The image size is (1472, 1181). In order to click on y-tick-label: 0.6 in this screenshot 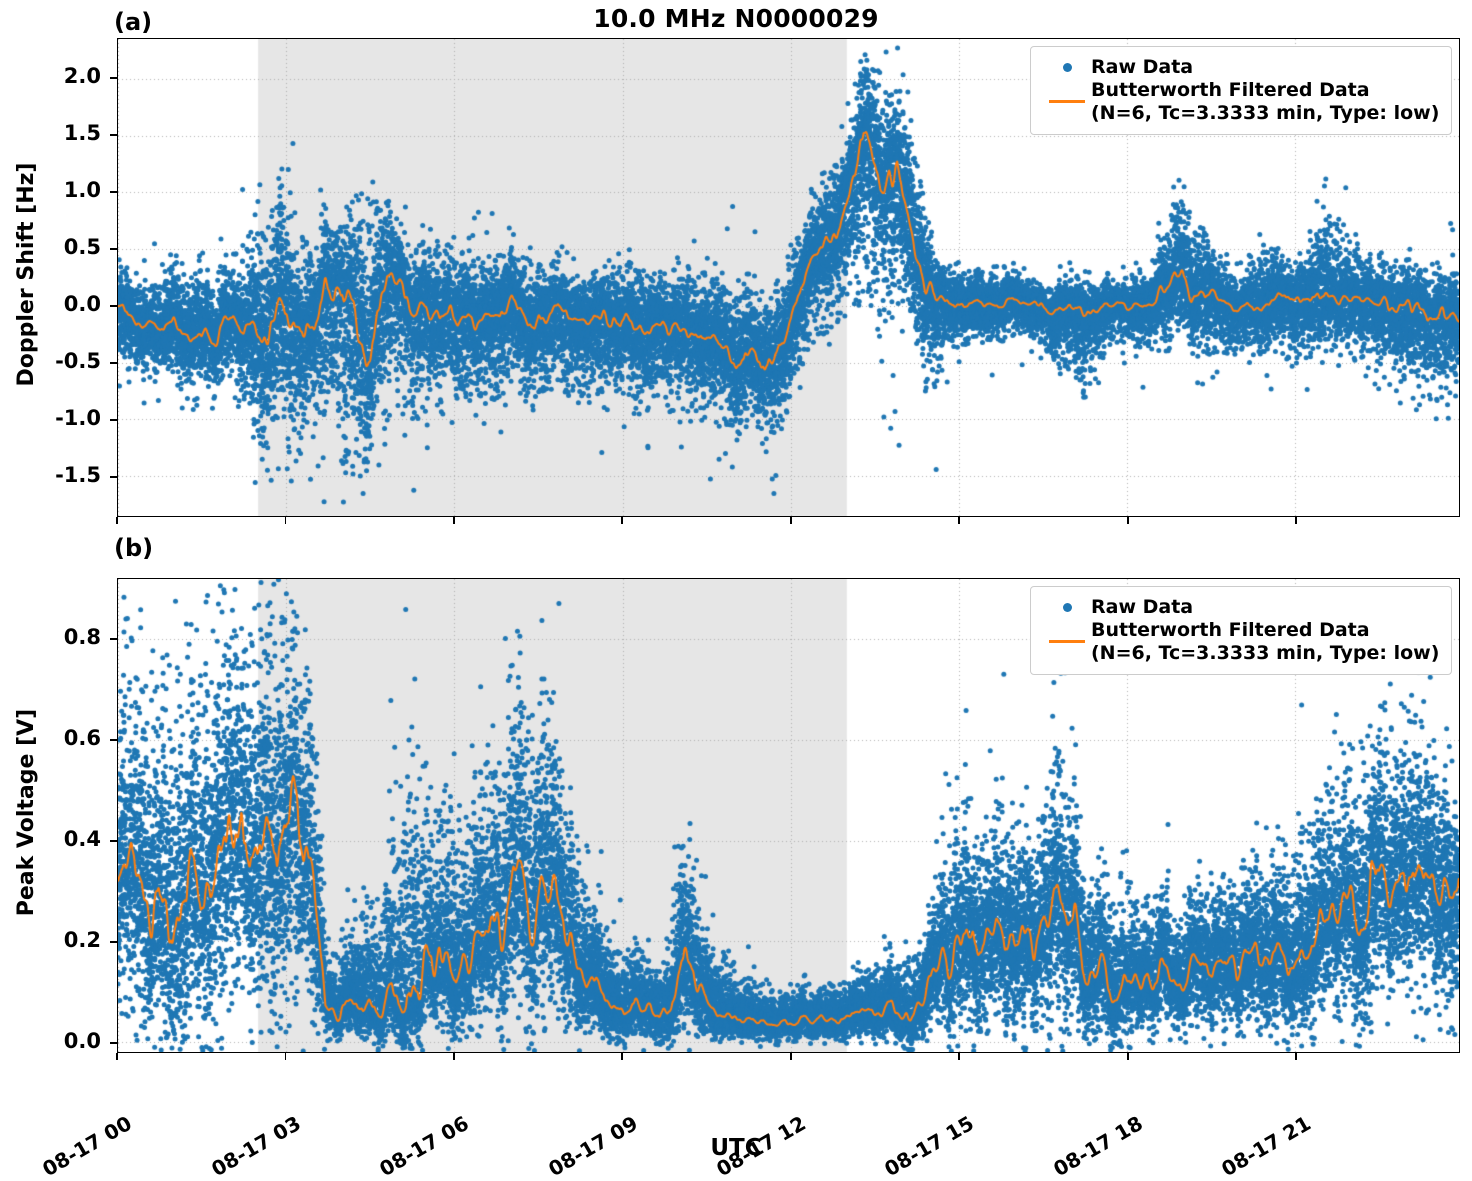, I will do `click(82, 737)`.